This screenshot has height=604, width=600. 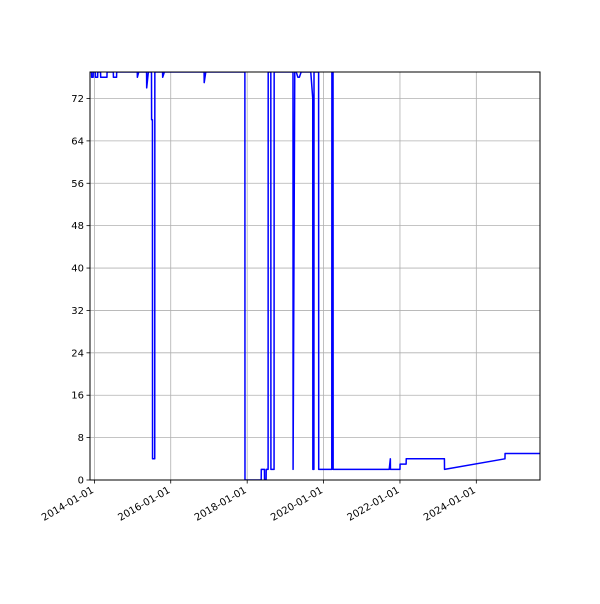 I want to click on y-tick-label: 64, so click(x=77, y=141).